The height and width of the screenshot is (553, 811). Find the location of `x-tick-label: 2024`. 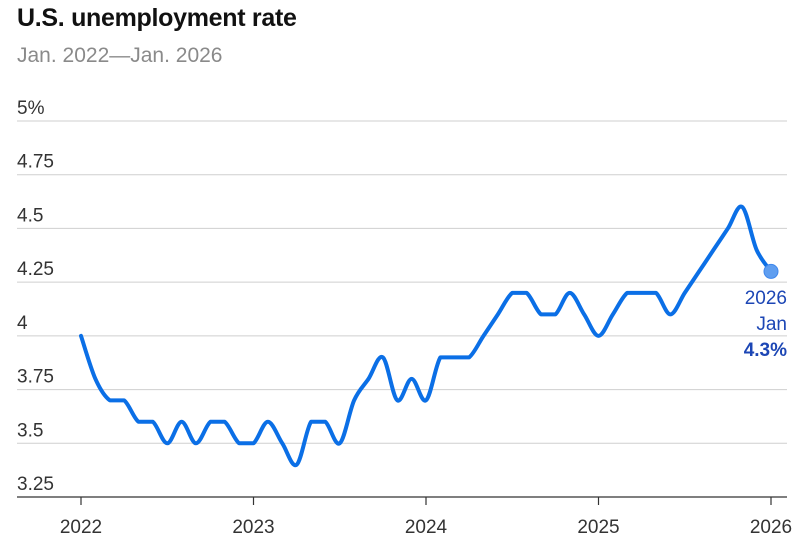

x-tick-label: 2024 is located at coordinates (426, 527).